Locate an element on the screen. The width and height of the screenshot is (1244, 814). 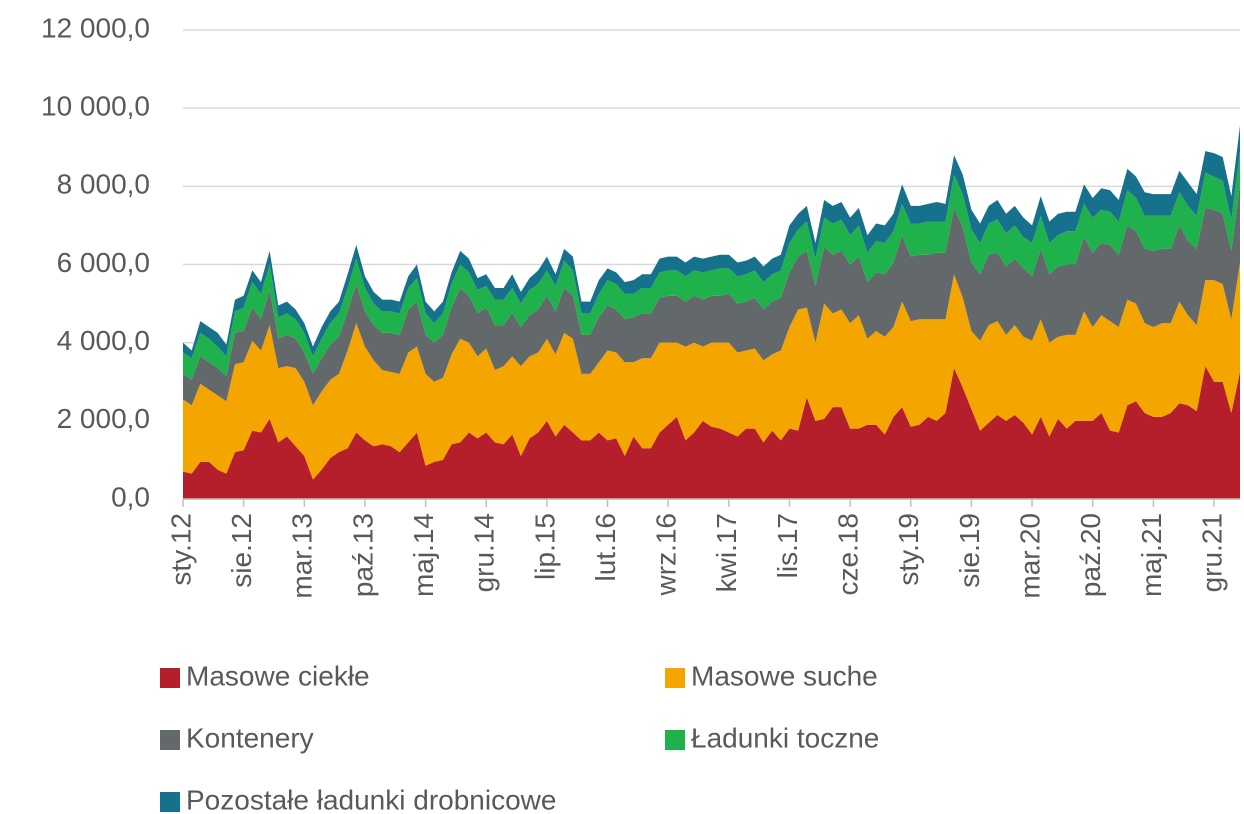
y-tick-label: 8 000,0 is located at coordinates (103, 184).